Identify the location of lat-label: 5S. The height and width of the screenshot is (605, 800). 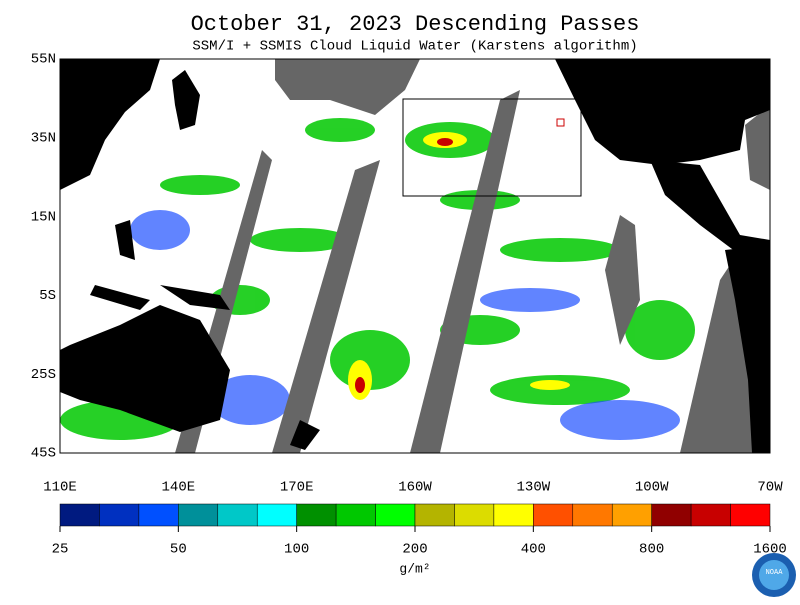
(47, 296).